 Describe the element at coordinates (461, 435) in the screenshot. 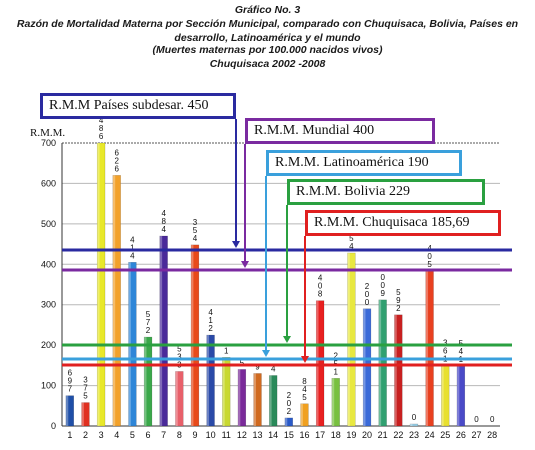

I see `x-tick-label: 26` at that location.